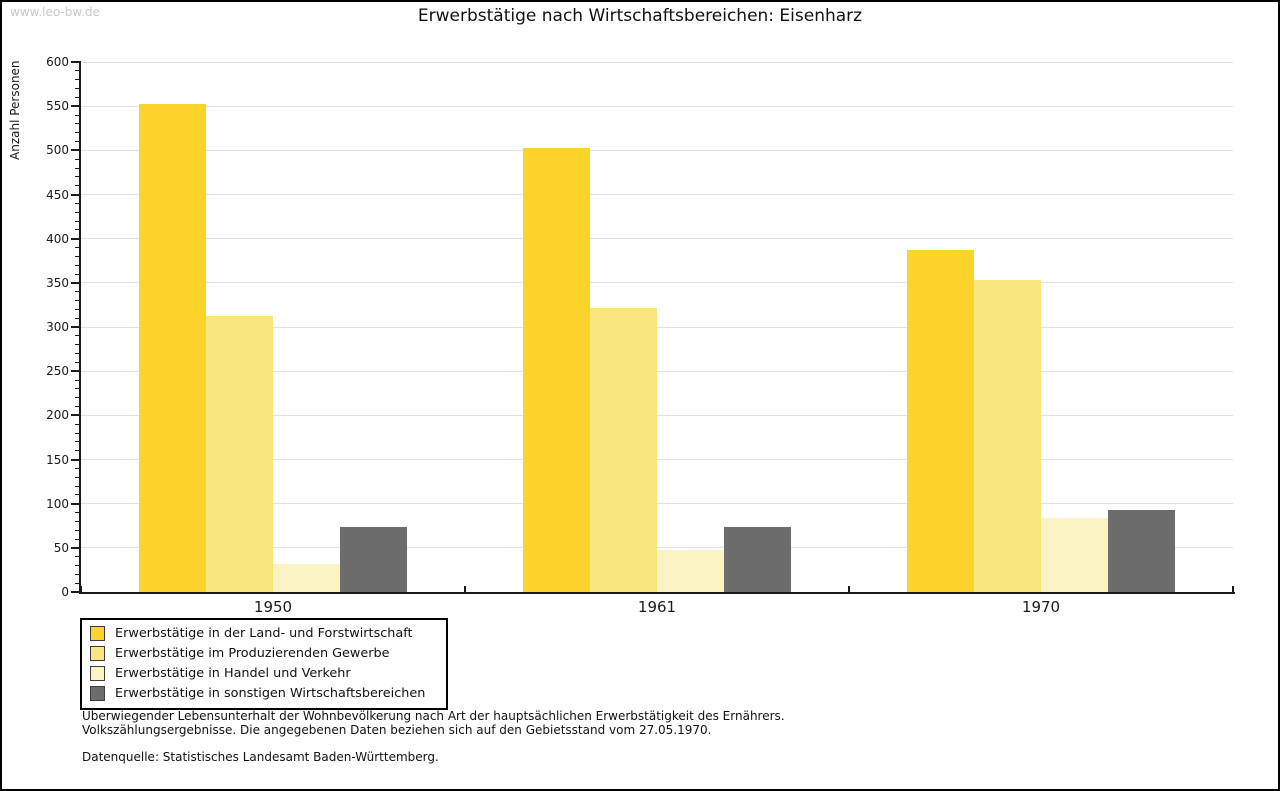 The height and width of the screenshot is (791, 1280). I want to click on legend-row-3: Erwerbstätige in Handel und Verkehr, so click(264, 673).